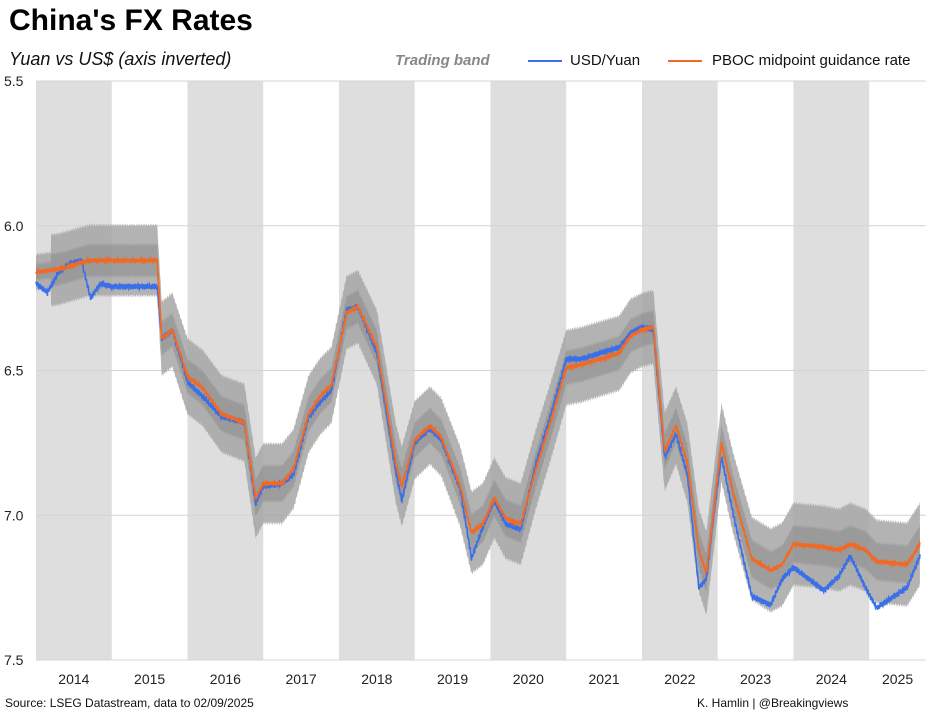 This screenshot has width=939, height=711. Describe the element at coordinates (14, 660) in the screenshot. I see `y-tick-label: 7.5` at that location.